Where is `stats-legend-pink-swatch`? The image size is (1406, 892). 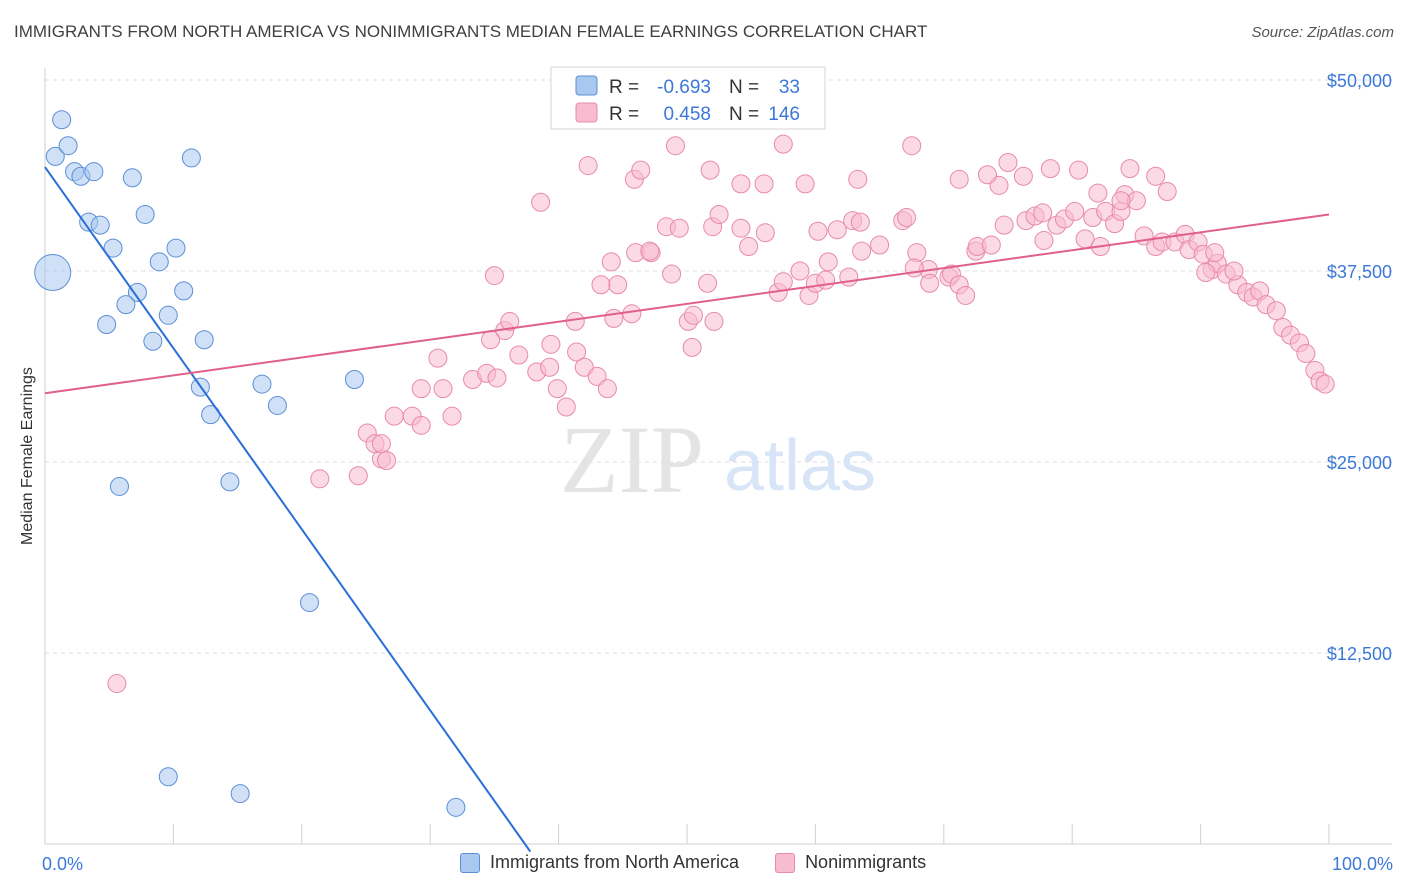 stats-legend-pink-swatch is located at coordinates (586, 112).